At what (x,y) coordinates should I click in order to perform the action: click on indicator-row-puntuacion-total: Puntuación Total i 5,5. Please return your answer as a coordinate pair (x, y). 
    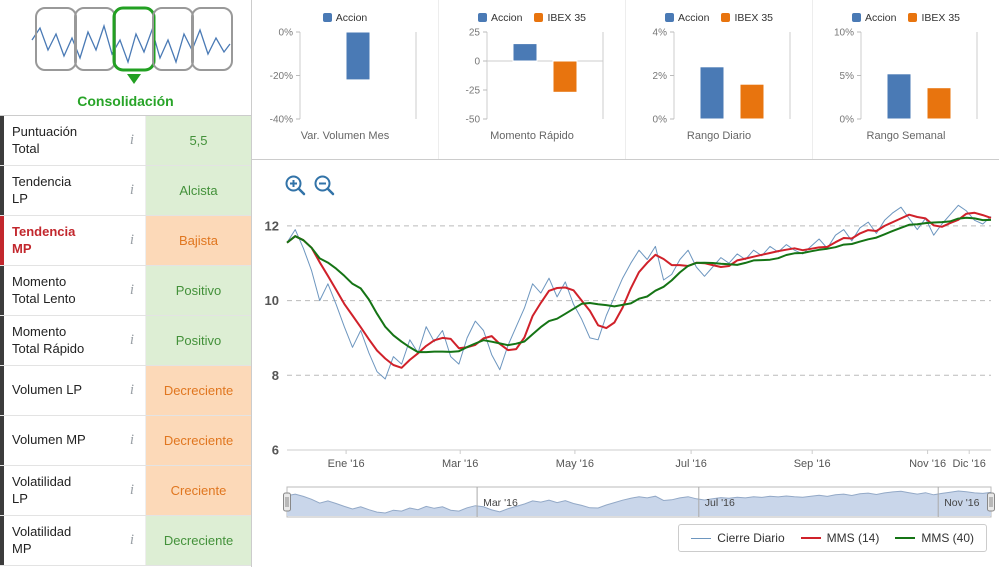
    Looking at the image, I should click on (125, 141).